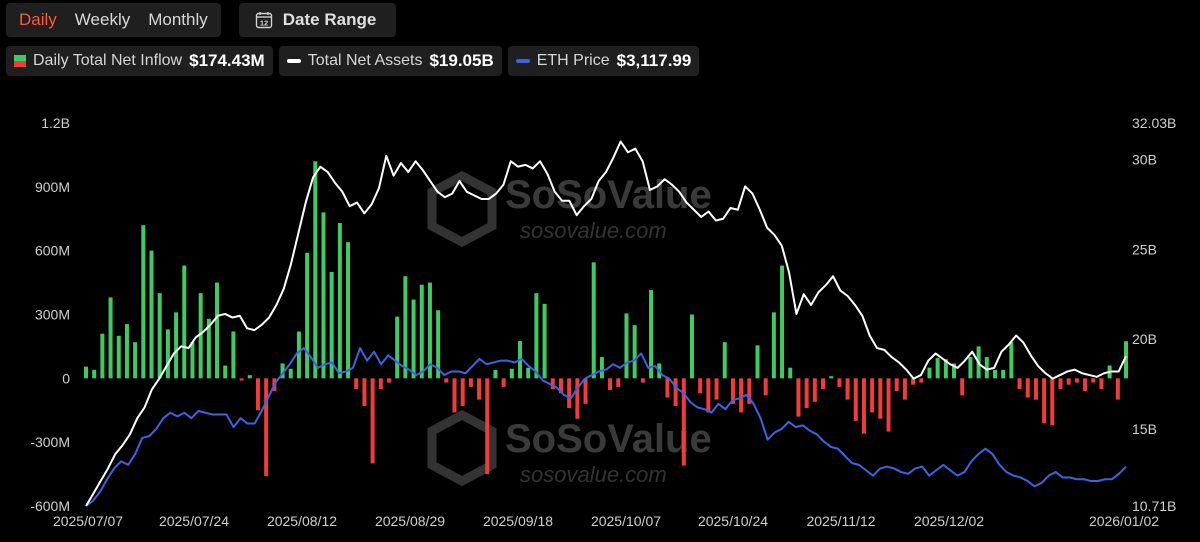  What do you see at coordinates (390, 61) in the screenshot?
I see `legend-assets: Total Net Assets $19.05B` at bounding box center [390, 61].